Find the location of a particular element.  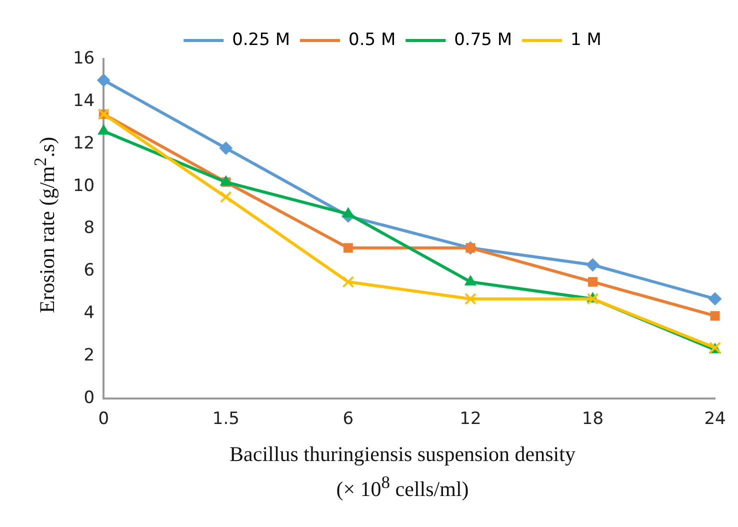

y-tick-label: 6 is located at coordinates (89, 270).